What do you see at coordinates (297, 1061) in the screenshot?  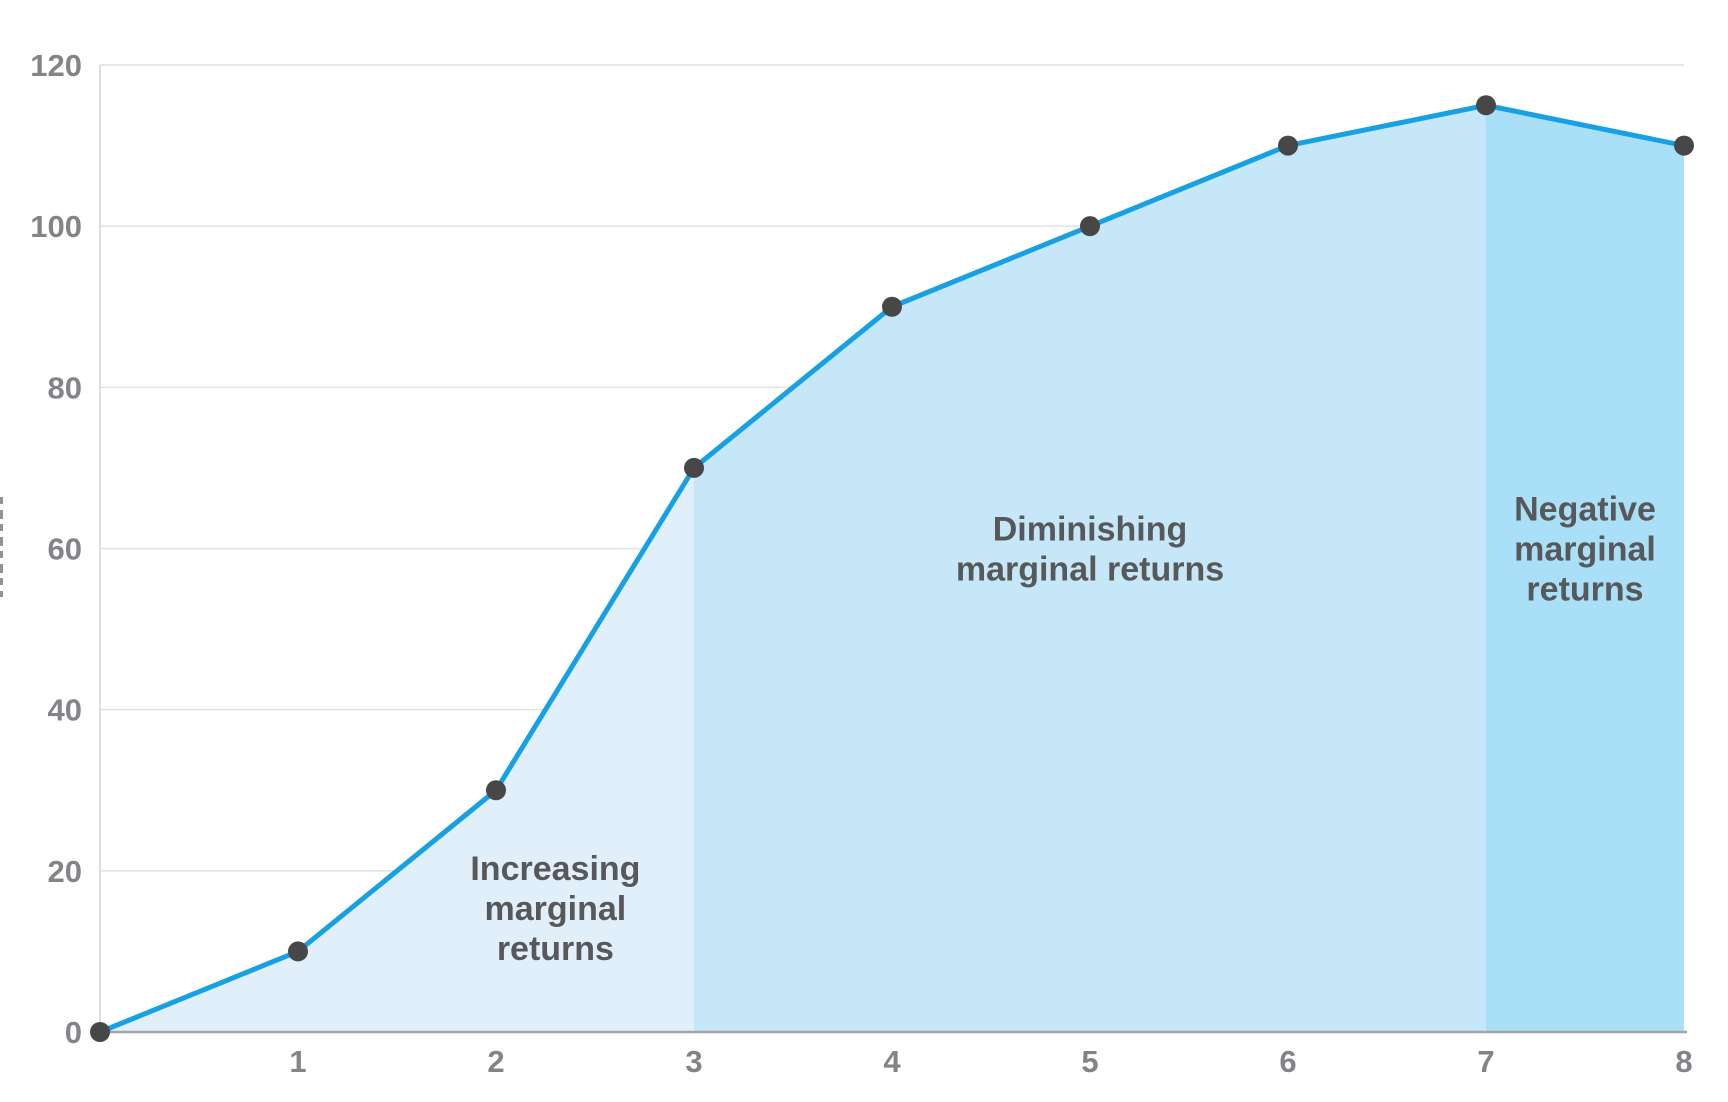 I see `x-tick-label-1: 1` at bounding box center [297, 1061].